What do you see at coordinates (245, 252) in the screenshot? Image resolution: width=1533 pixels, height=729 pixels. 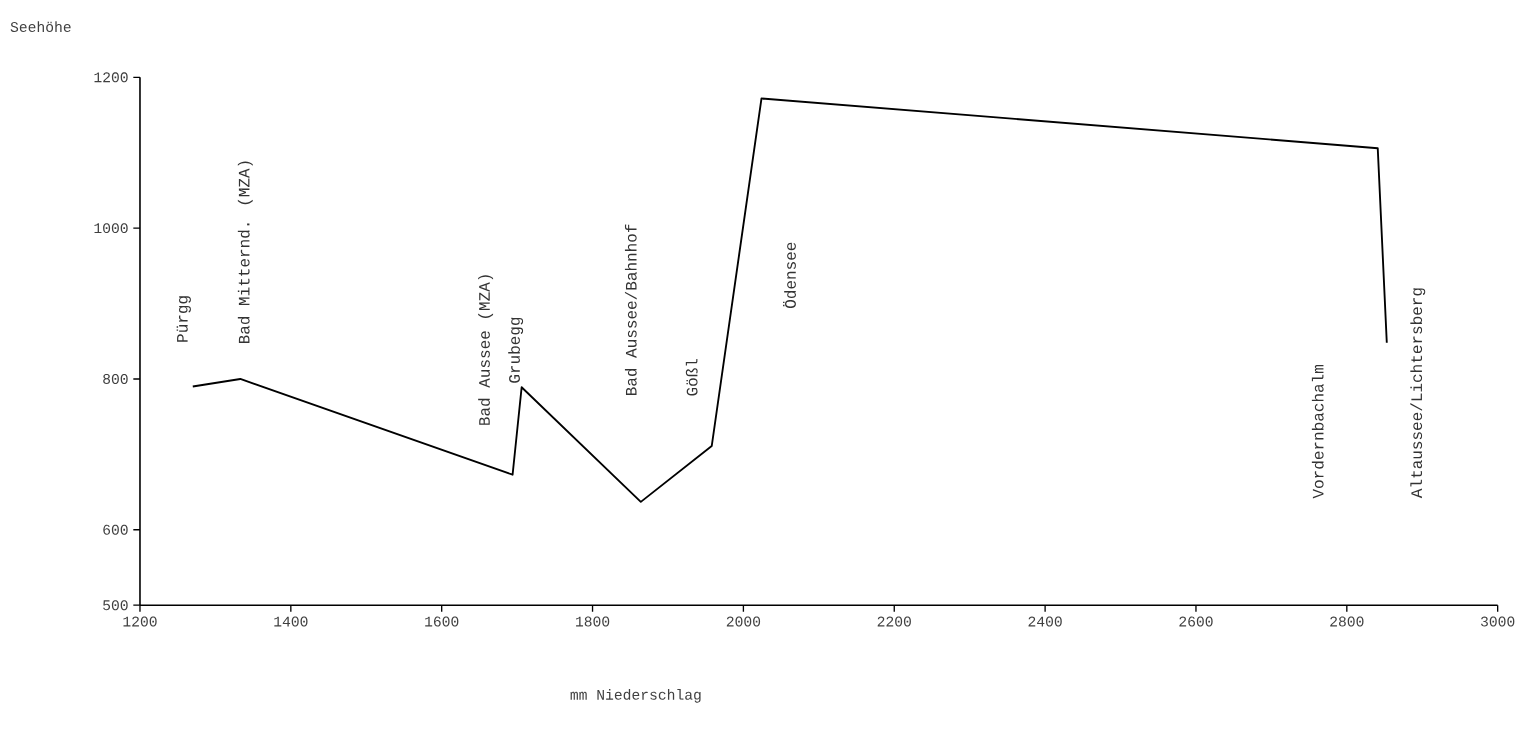 I see `annotation: Bad Mitternd. (MZA)` at bounding box center [245, 252].